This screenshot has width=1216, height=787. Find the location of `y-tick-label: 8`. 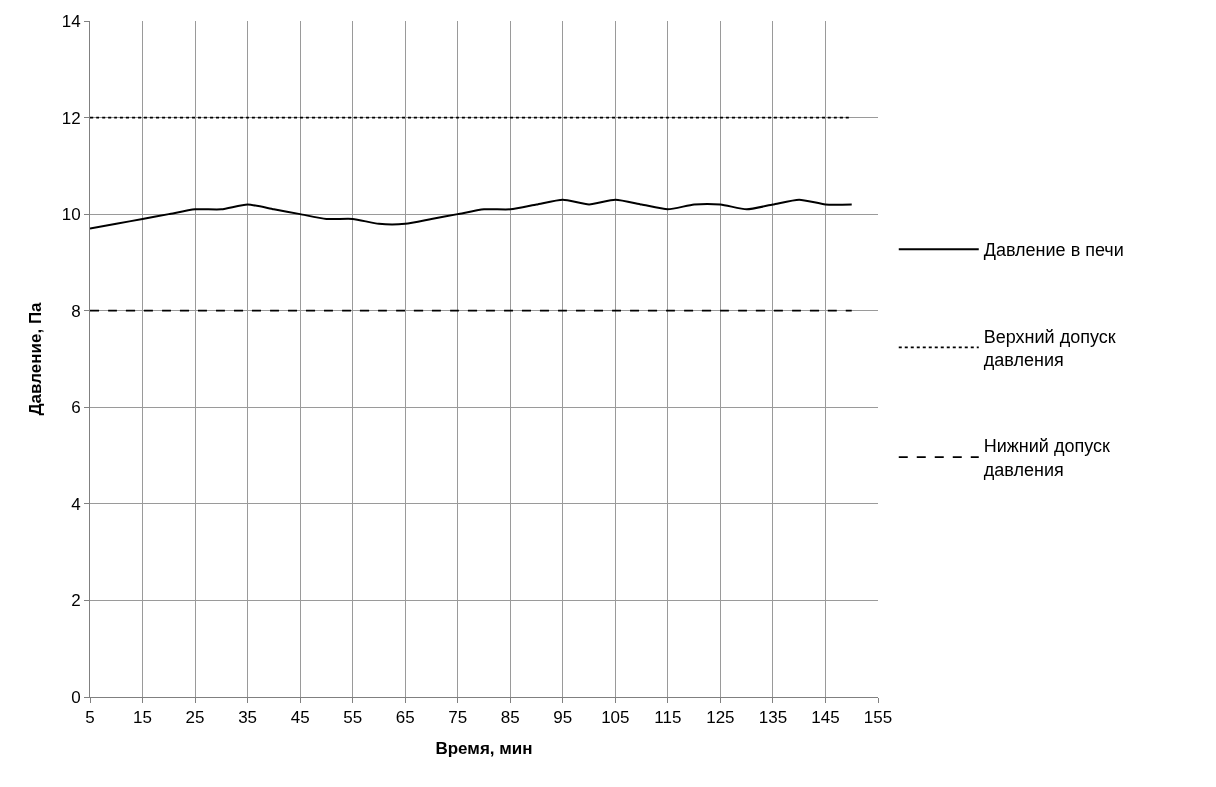

y-tick-label: 8 is located at coordinates (76, 311).